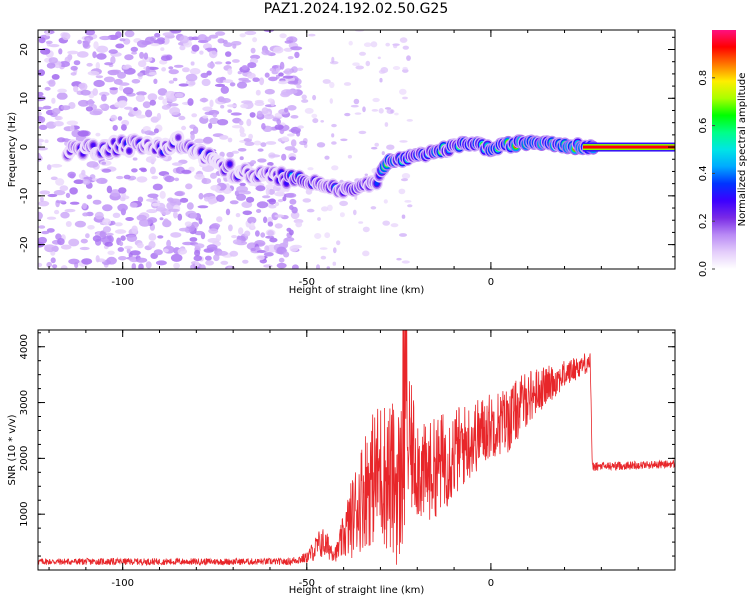  What do you see at coordinates (24, 147) in the screenshot?
I see `y-tick-label: 0` at bounding box center [24, 147].